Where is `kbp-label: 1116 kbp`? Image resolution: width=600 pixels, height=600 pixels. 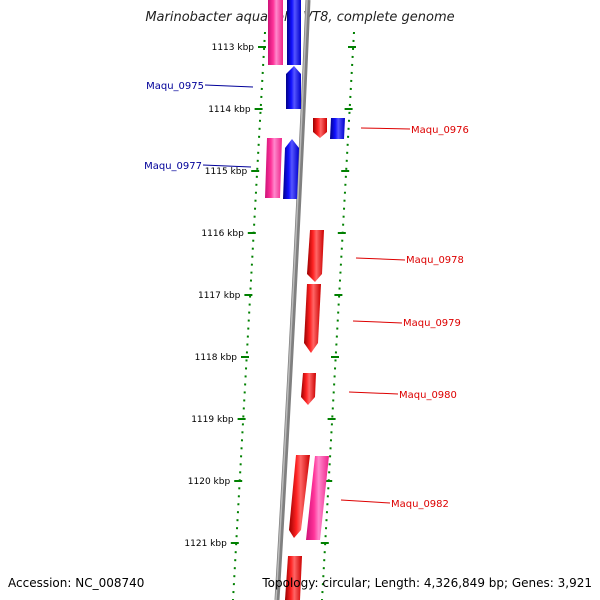 kbp-label: 1116 kbp is located at coordinates (222, 234).